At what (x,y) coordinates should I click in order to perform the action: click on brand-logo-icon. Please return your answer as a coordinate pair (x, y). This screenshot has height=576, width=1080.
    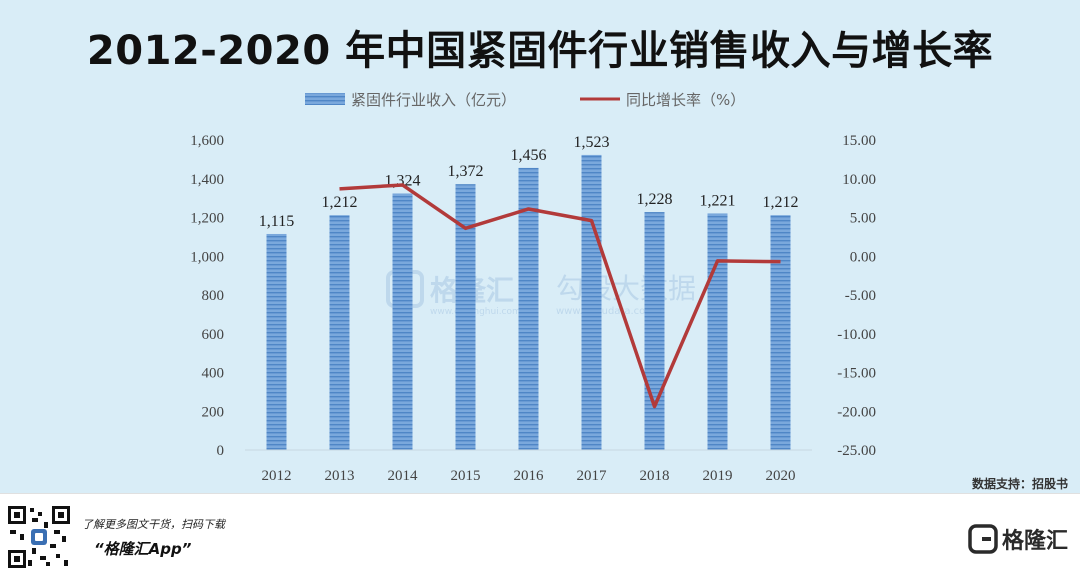
    Looking at the image, I should click on (983, 539).